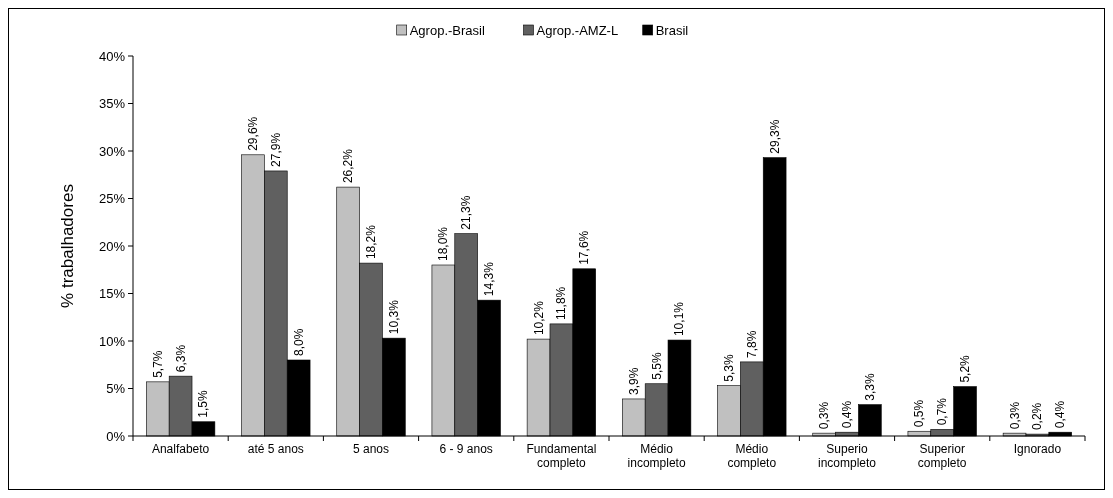 This screenshot has height=498, width=1113. What do you see at coordinates (942, 411) in the screenshot?
I see `data-label: 0,7%` at bounding box center [942, 411].